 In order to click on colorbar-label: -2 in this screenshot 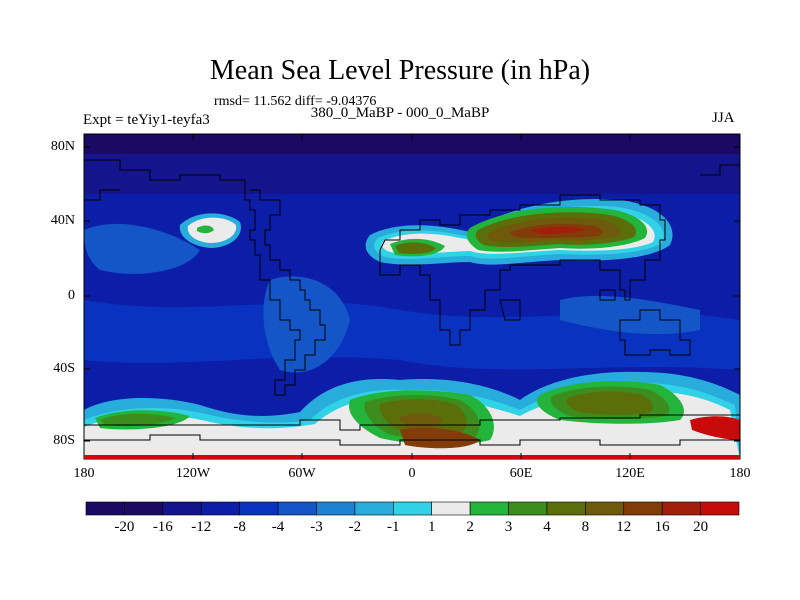, I will do `click(355, 527)`.